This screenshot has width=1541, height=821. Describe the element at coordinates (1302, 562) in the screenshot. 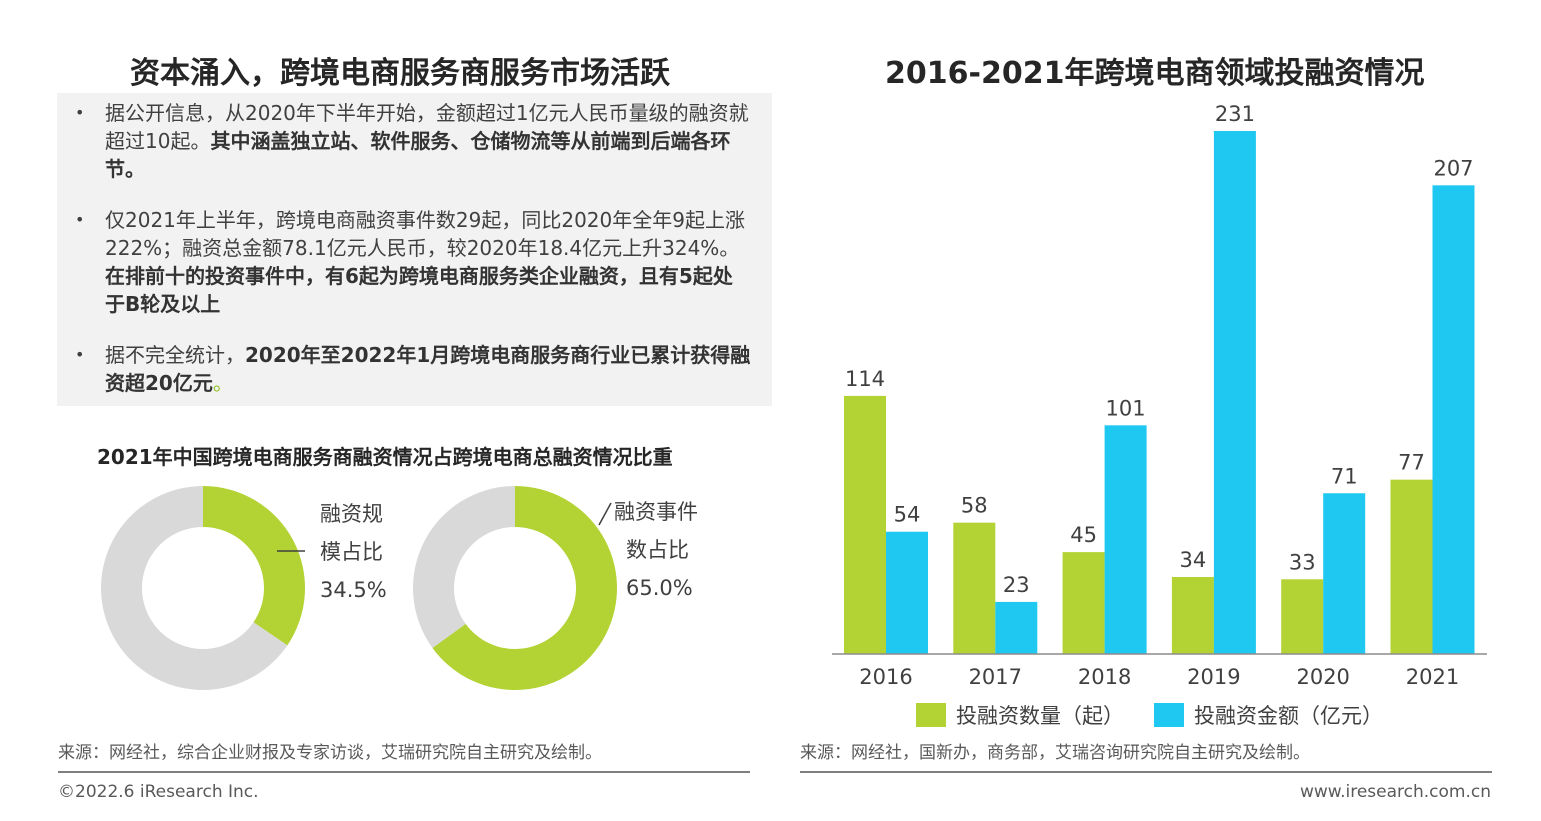

I see `data-label: 33` at that location.